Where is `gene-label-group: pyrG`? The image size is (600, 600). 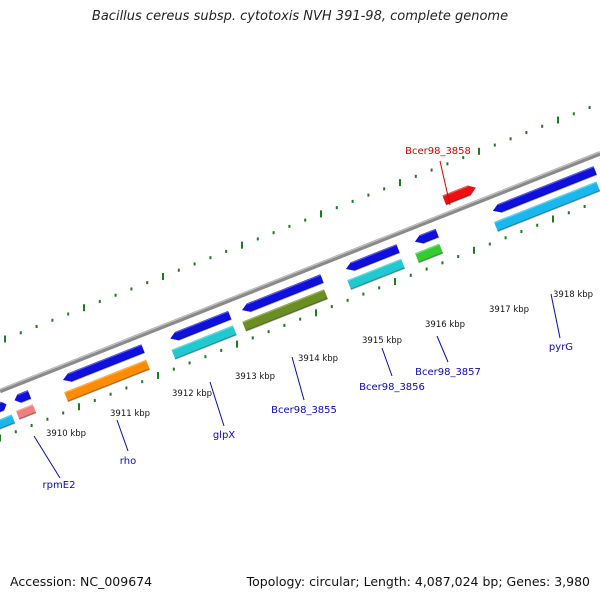
gene-label-group: pyrG is located at coordinates (561, 323).